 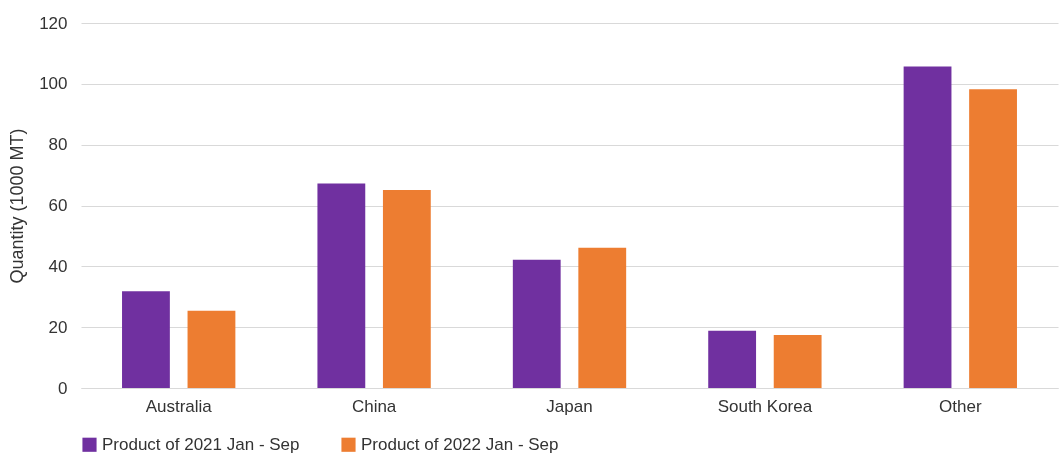 What do you see at coordinates (58, 205) in the screenshot?
I see `y-tick-label: 60` at bounding box center [58, 205].